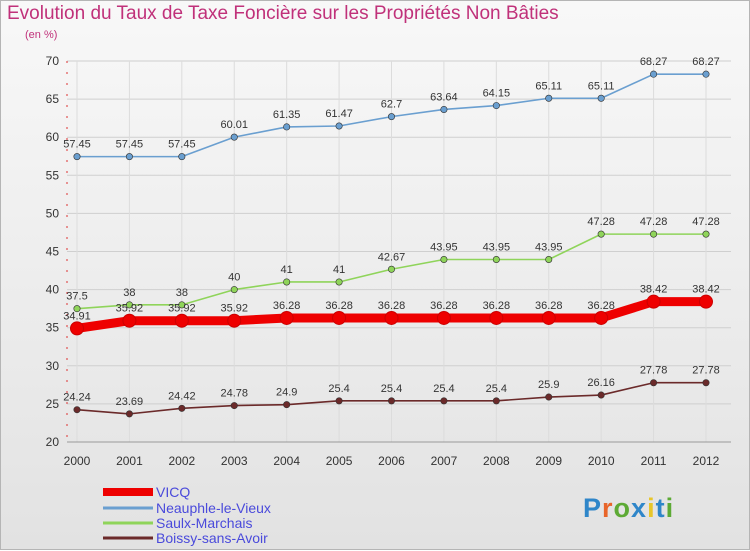 This screenshot has height=551, width=750. I want to click on data-label: 68.27, so click(706, 62).